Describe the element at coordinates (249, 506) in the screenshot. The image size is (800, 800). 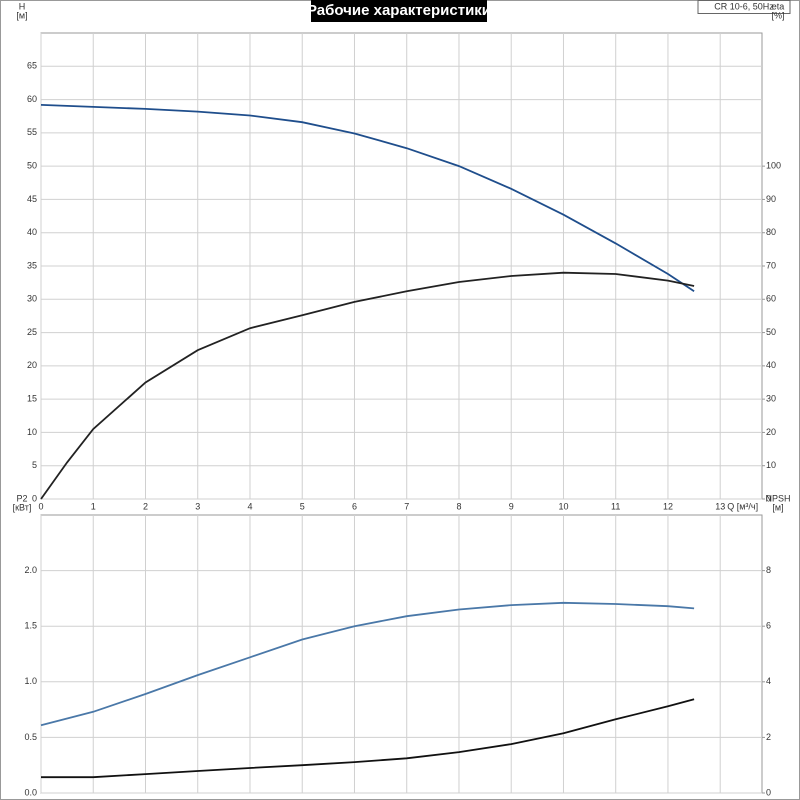
I see `x-tick-label: 4` at that location.